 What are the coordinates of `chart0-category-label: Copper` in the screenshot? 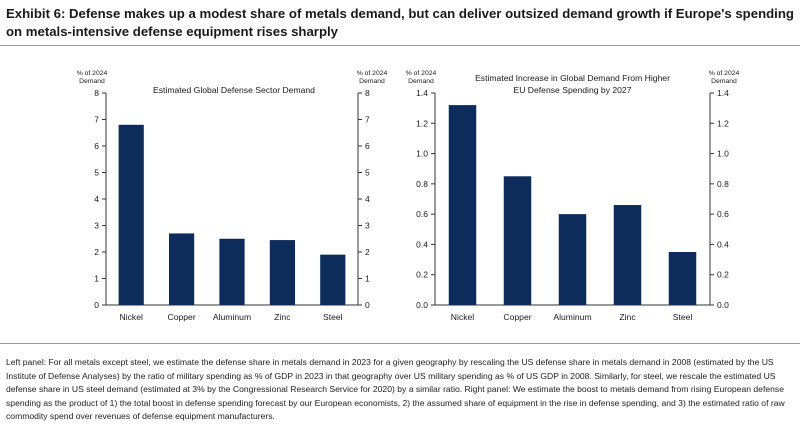 It's located at (182, 317).